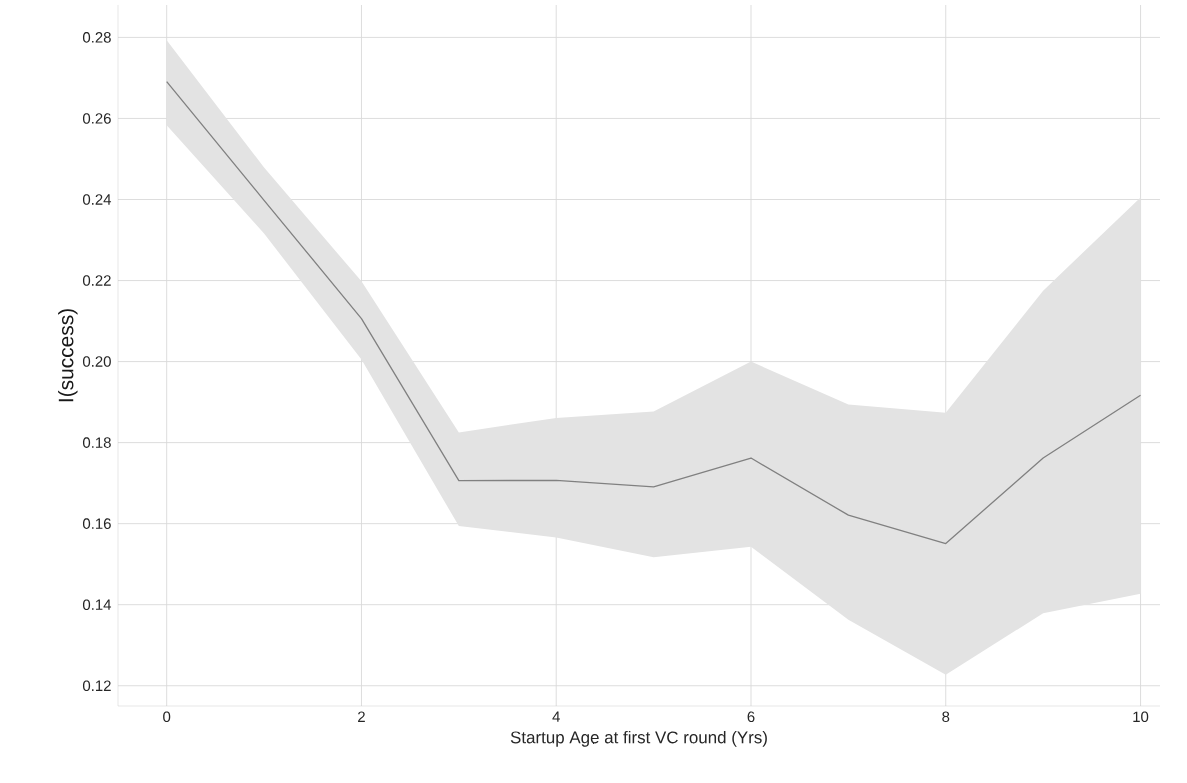 Image resolution: width=1187 pixels, height=783 pixels. I want to click on x-tick-label: 6, so click(751, 717).